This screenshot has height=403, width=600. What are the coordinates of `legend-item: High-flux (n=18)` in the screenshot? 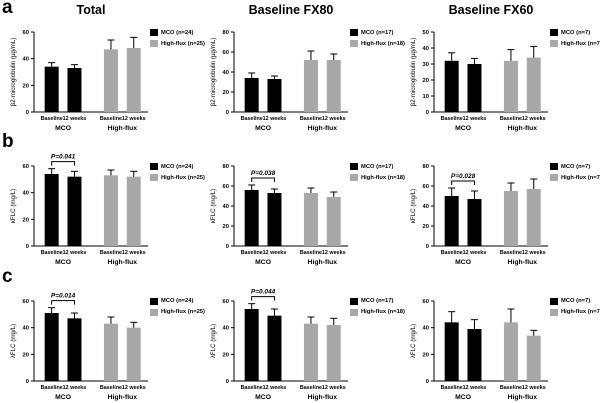 It's located at (377, 312).